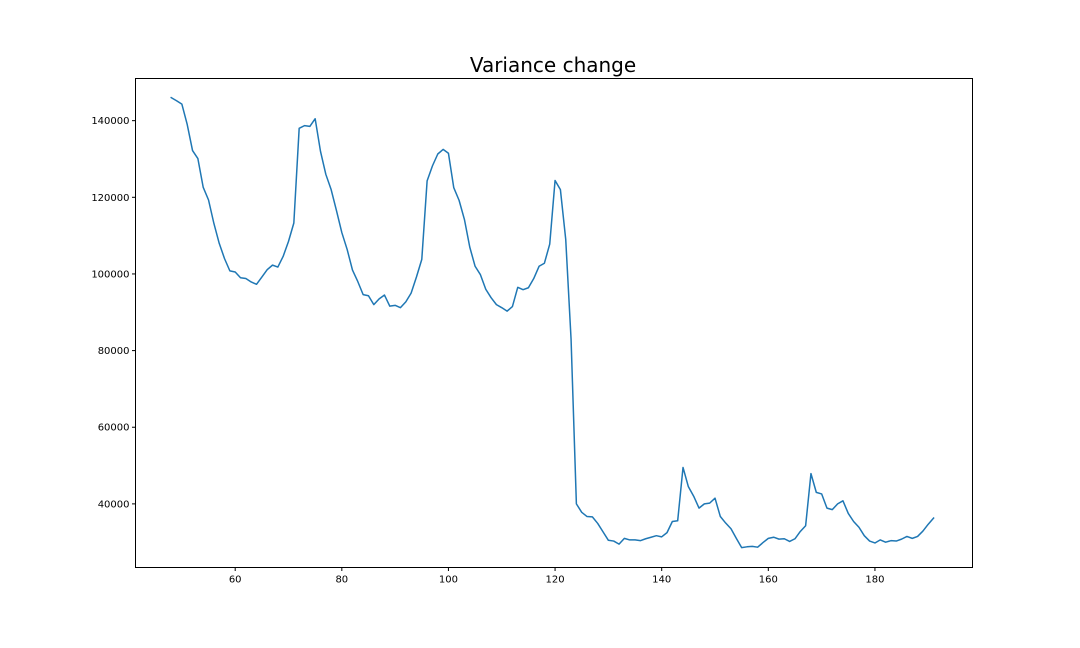 The height and width of the screenshot is (648, 1080). What do you see at coordinates (235, 580) in the screenshot?
I see `x-tick-label: 60` at bounding box center [235, 580].